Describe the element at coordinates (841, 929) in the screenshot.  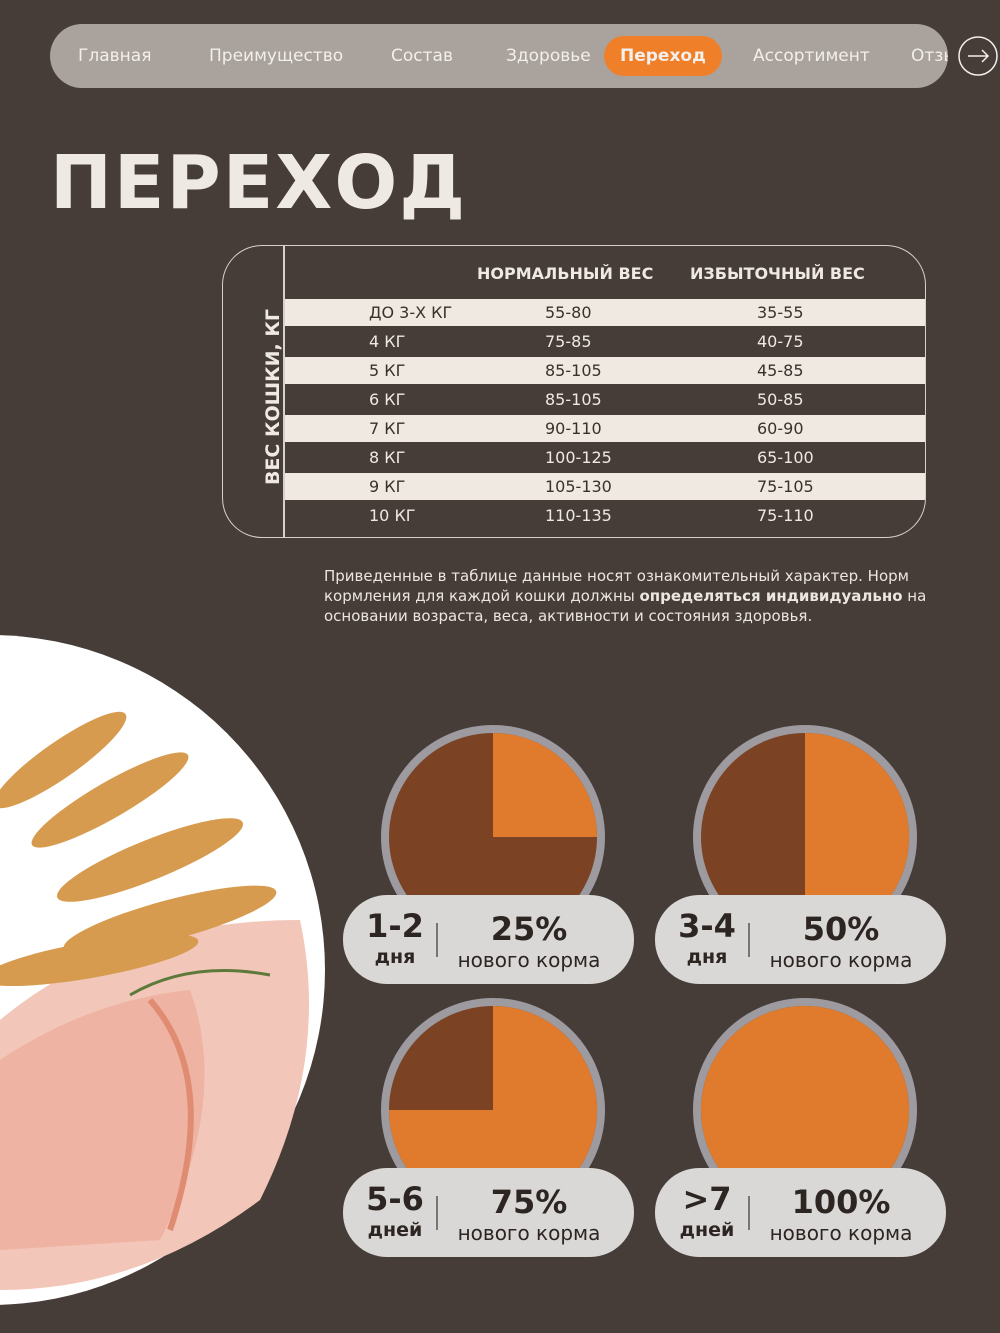
I see `step-share: 50%` at that location.